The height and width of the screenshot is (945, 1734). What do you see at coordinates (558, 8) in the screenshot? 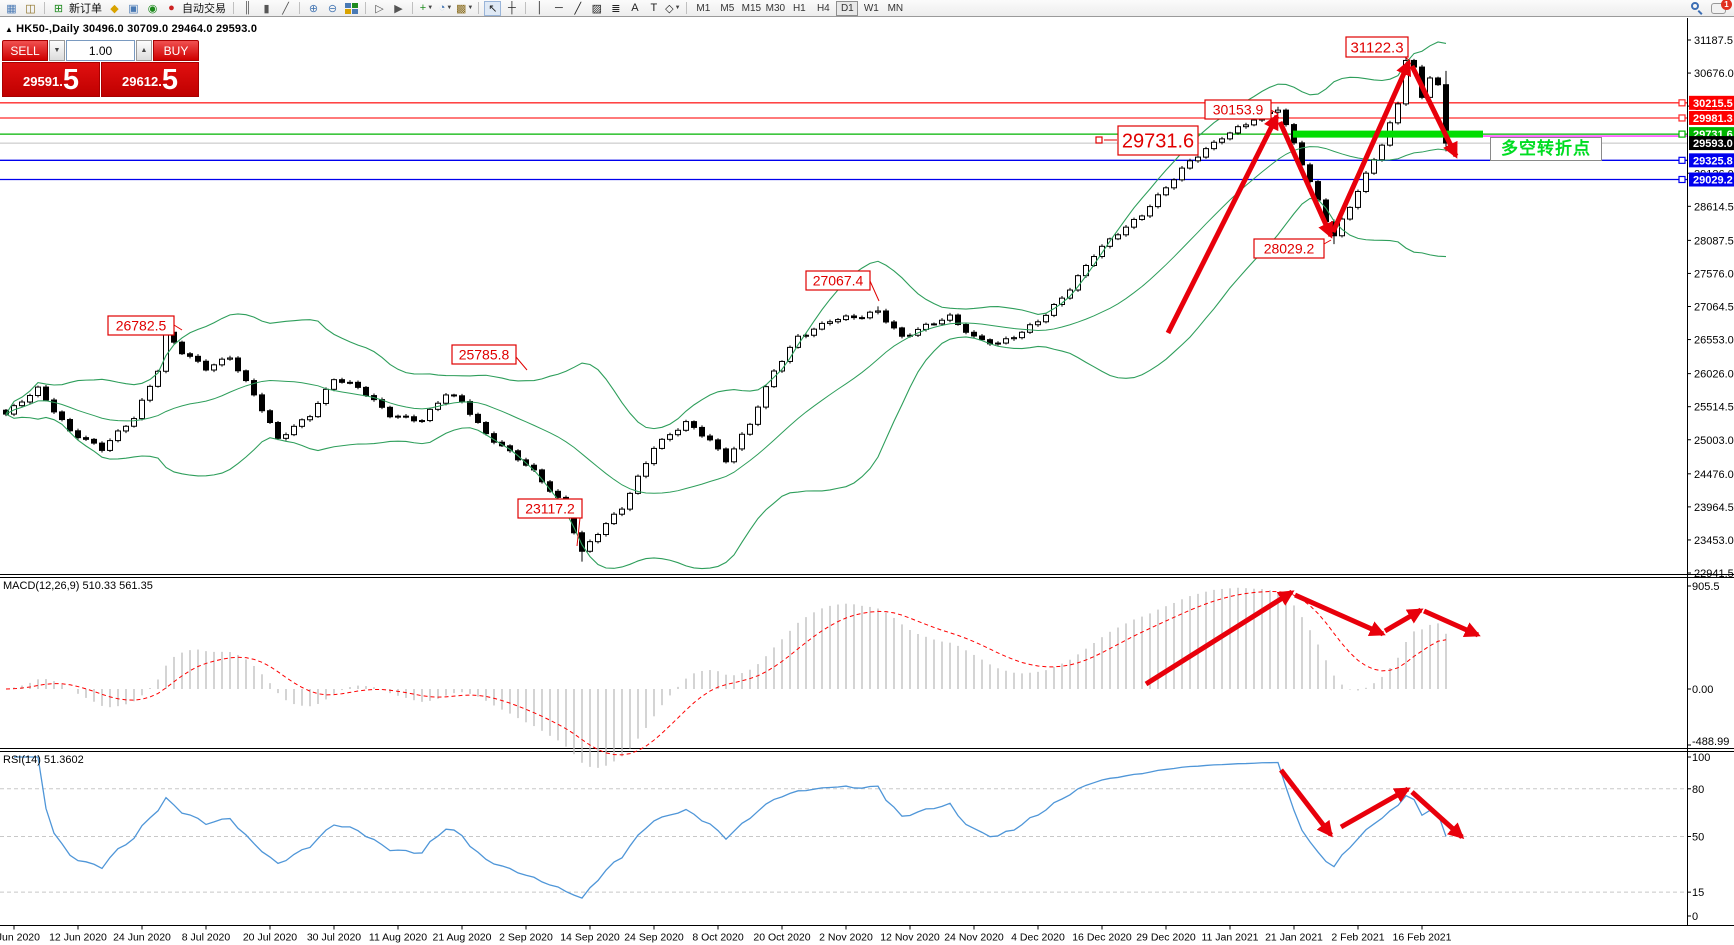
I see `horizontal-line-icon: ─` at bounding box center [558, 8].